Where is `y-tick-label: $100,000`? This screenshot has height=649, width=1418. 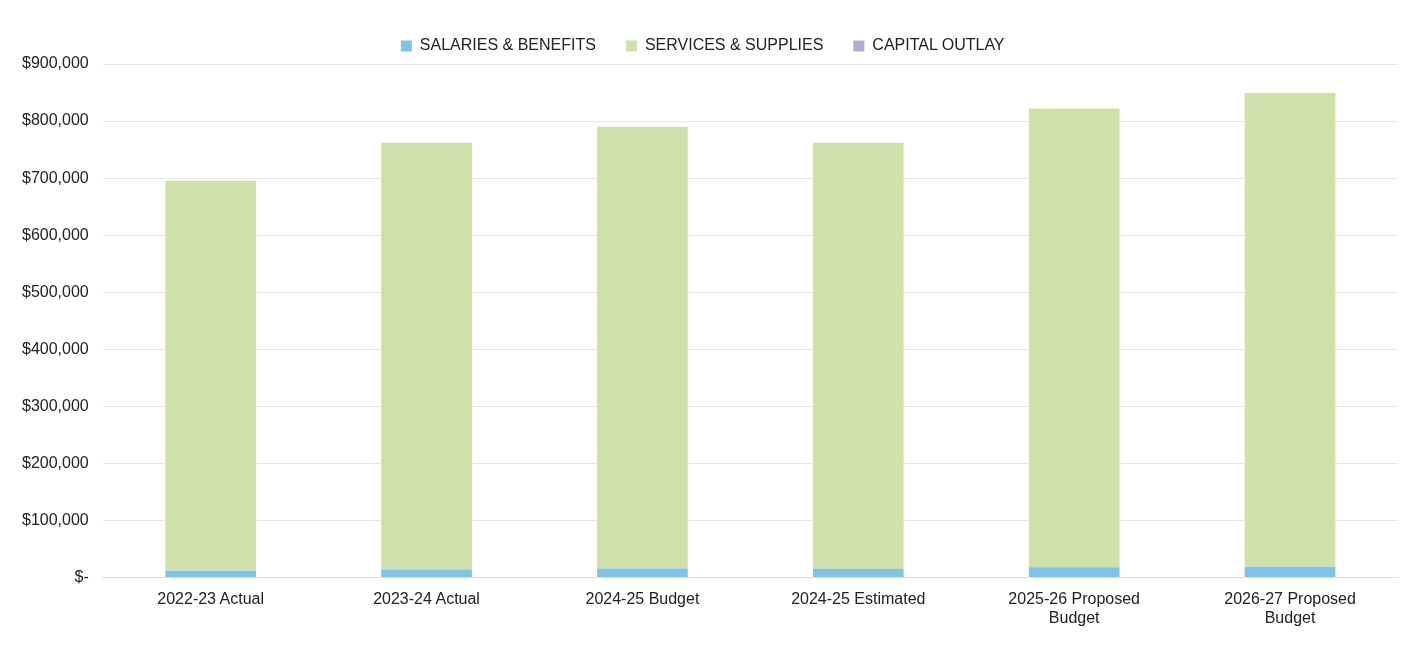 y-tick-label: $100,000 is located at coordinates (55, 519).